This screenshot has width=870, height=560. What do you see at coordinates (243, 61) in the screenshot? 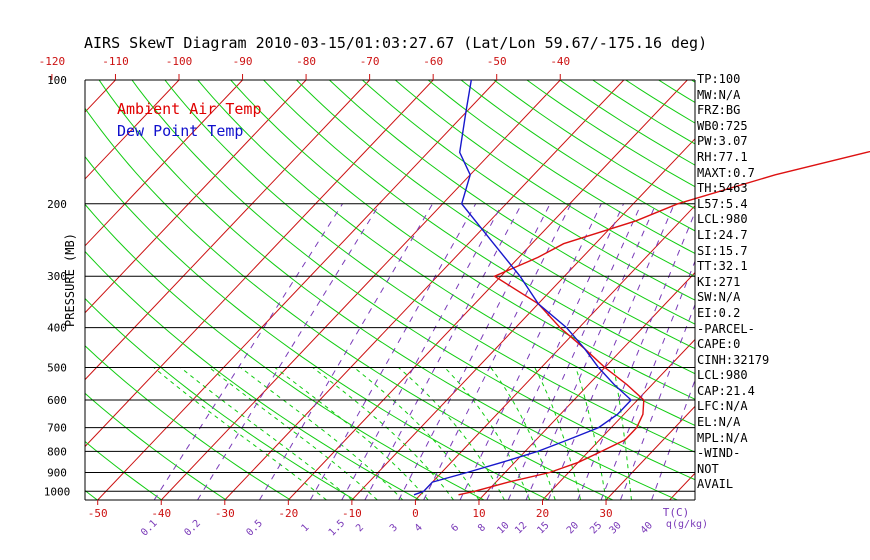
I see `top-temp-tick-label: -90` at bounding box center [243, 61].